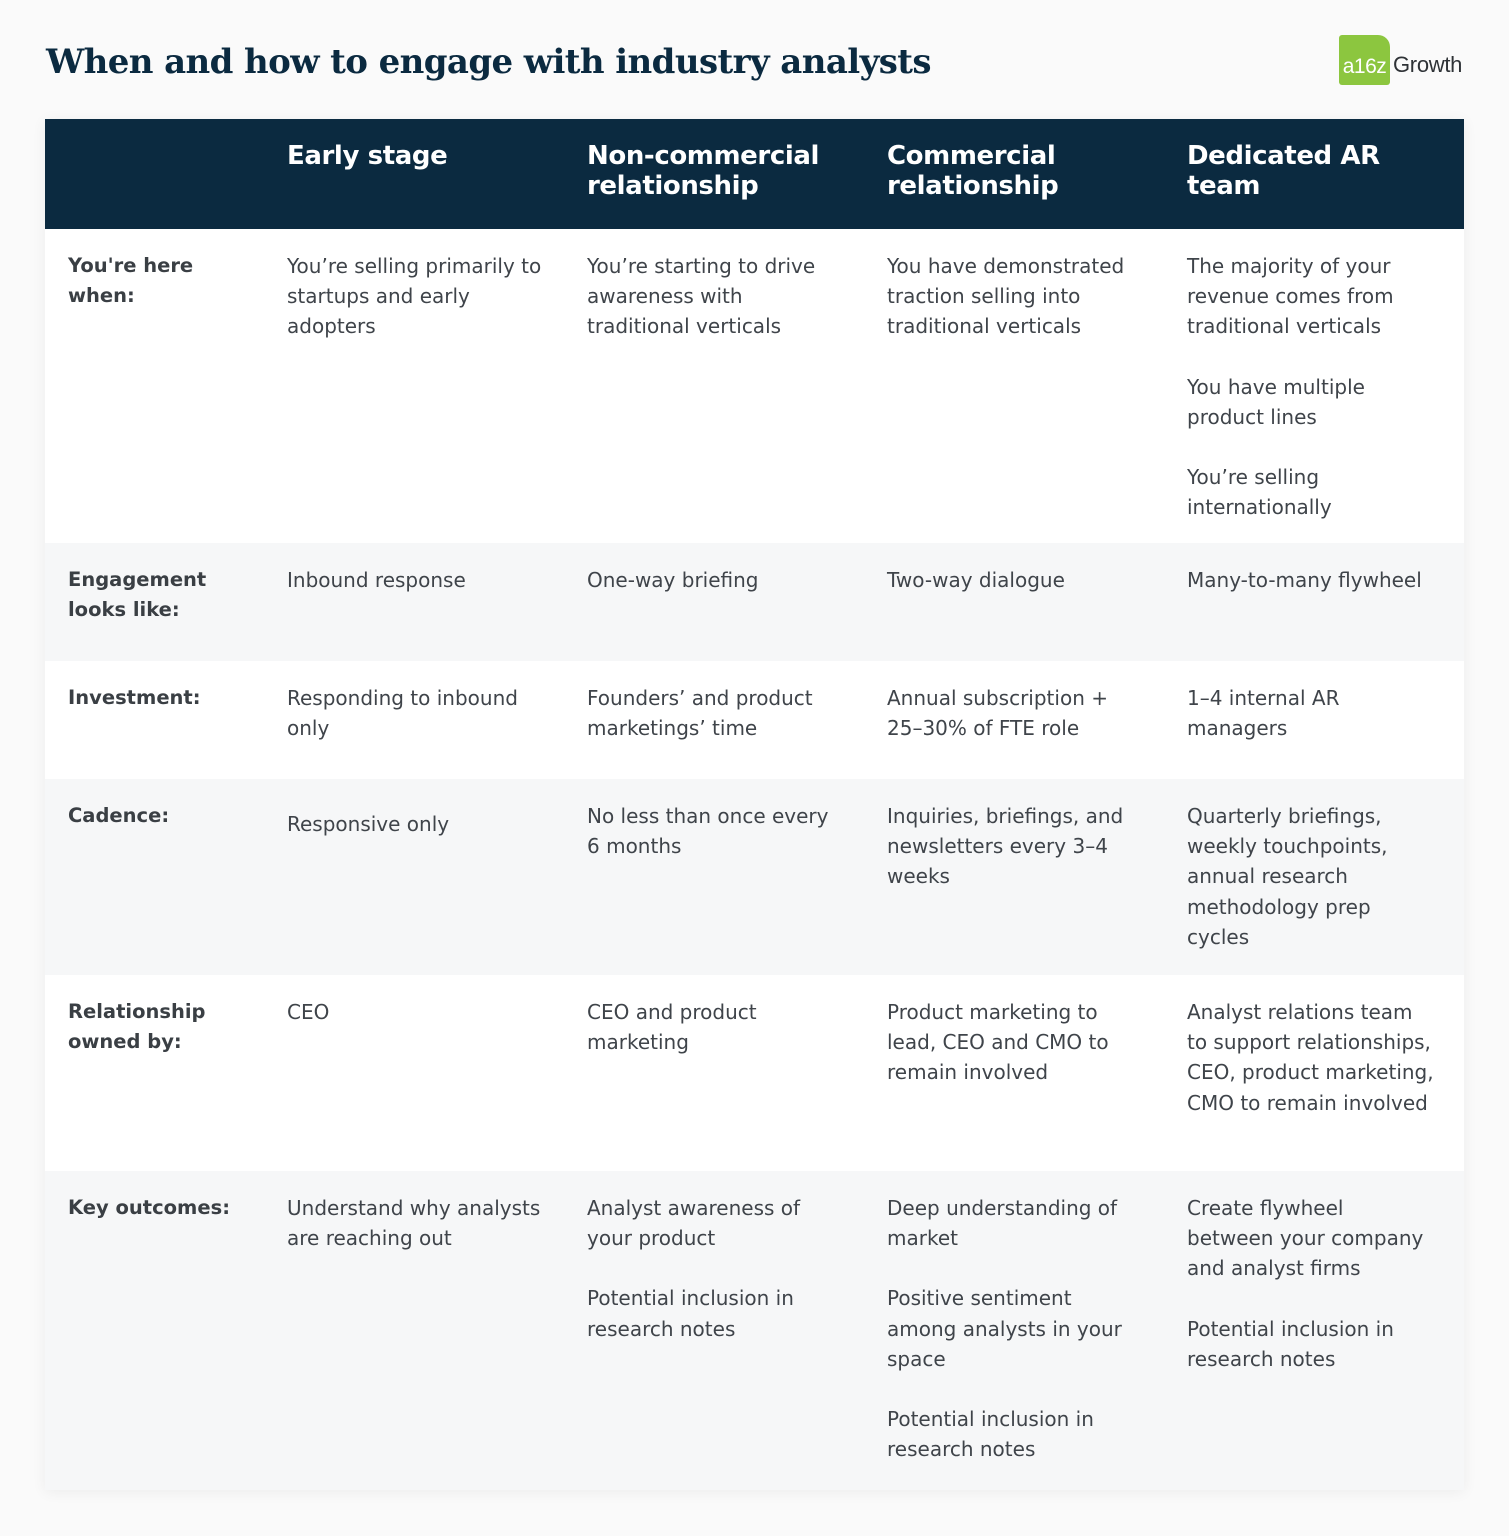  I want to click on table-cell: Responsive only, so click(416, 824).